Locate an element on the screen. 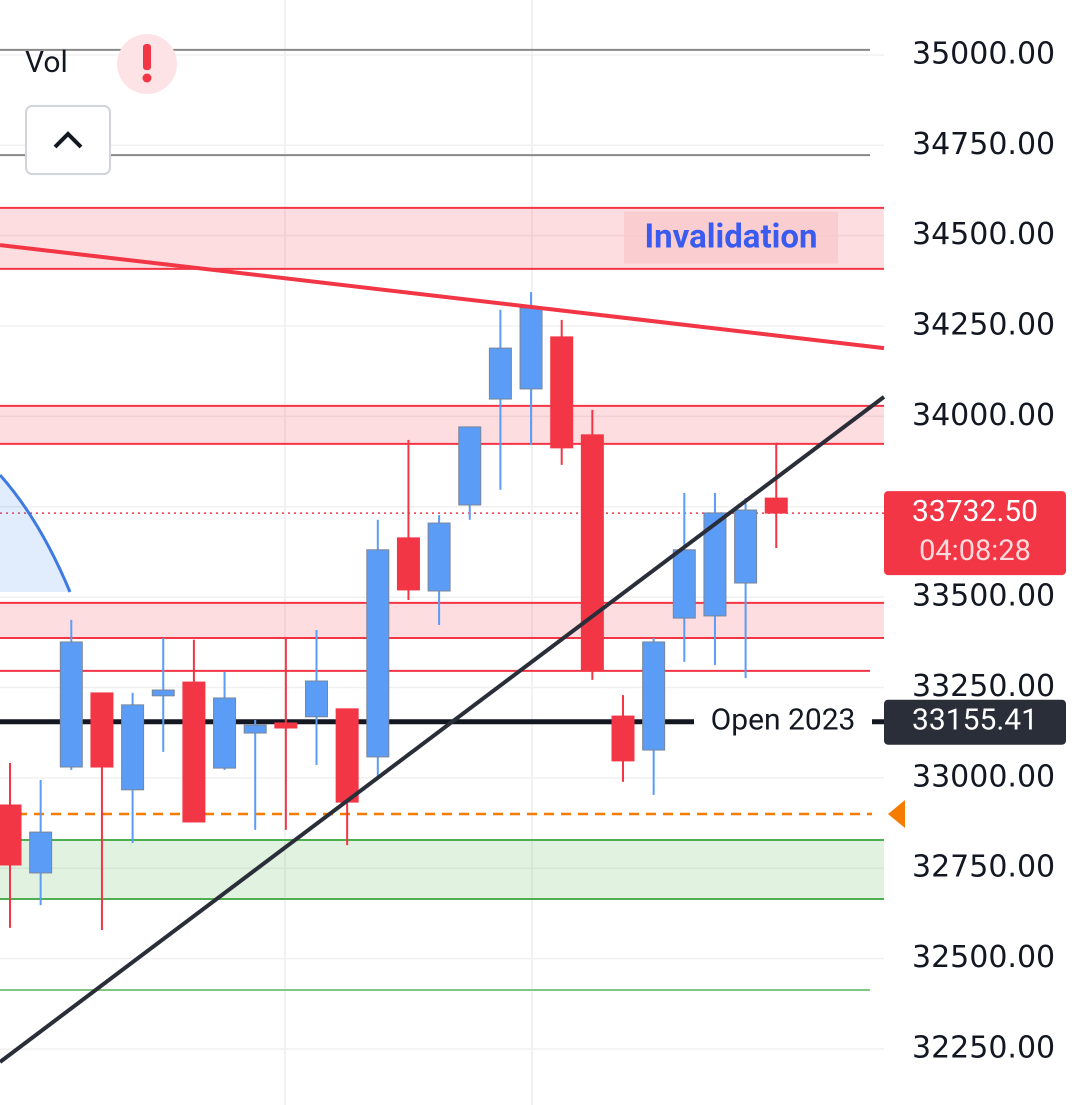 The width and height of the screenshot is (1072, 1105). annotation-text: Invalidation is located at coordinates (730, 236).